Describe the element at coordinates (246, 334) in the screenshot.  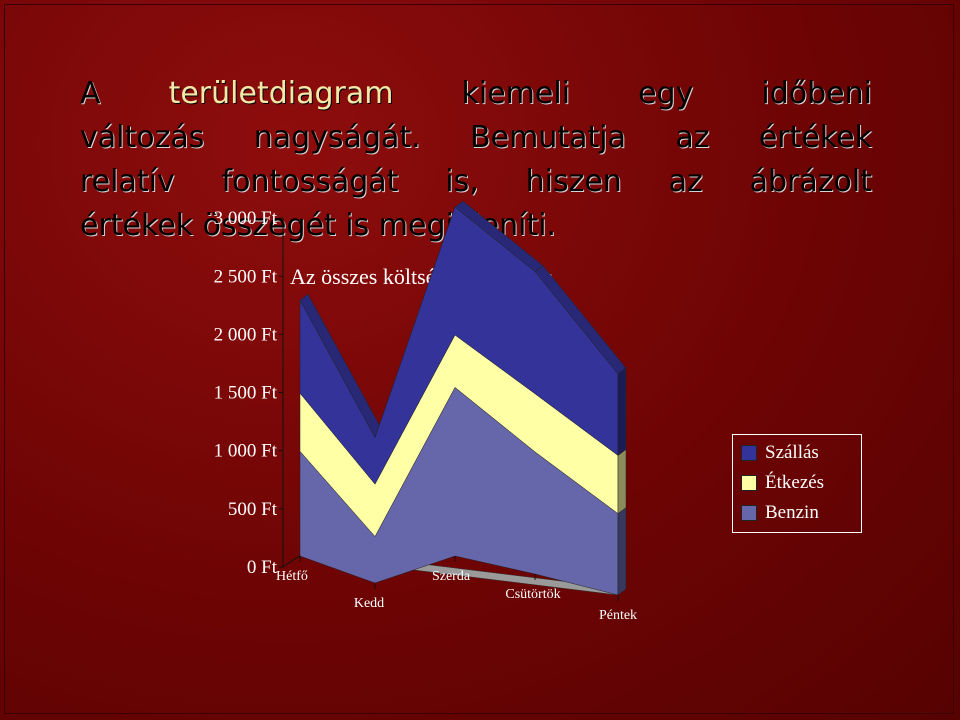
I see `y-tick-label: 2 000 Ft` at that location.